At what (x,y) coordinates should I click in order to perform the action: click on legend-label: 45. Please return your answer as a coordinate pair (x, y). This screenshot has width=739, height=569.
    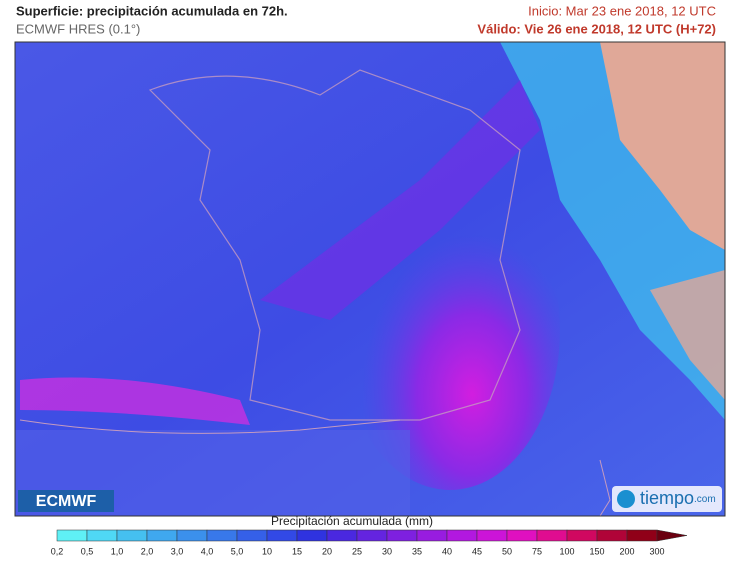
    Looking at the image, I should click on (477, 551).